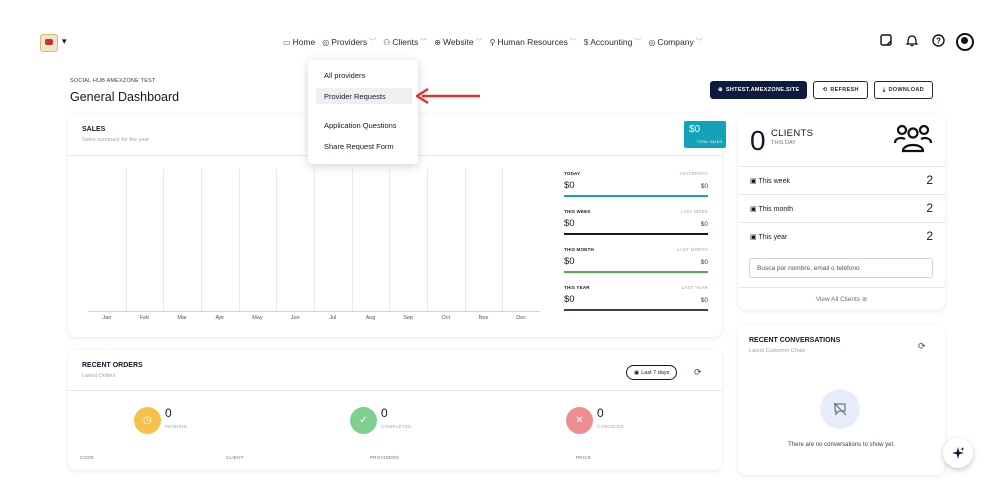 The image size is (1000, 500). Describe the element at coordinates (693, 173) in the screenshot. I see `stat-prev-label: YESTERDAY` at that location.